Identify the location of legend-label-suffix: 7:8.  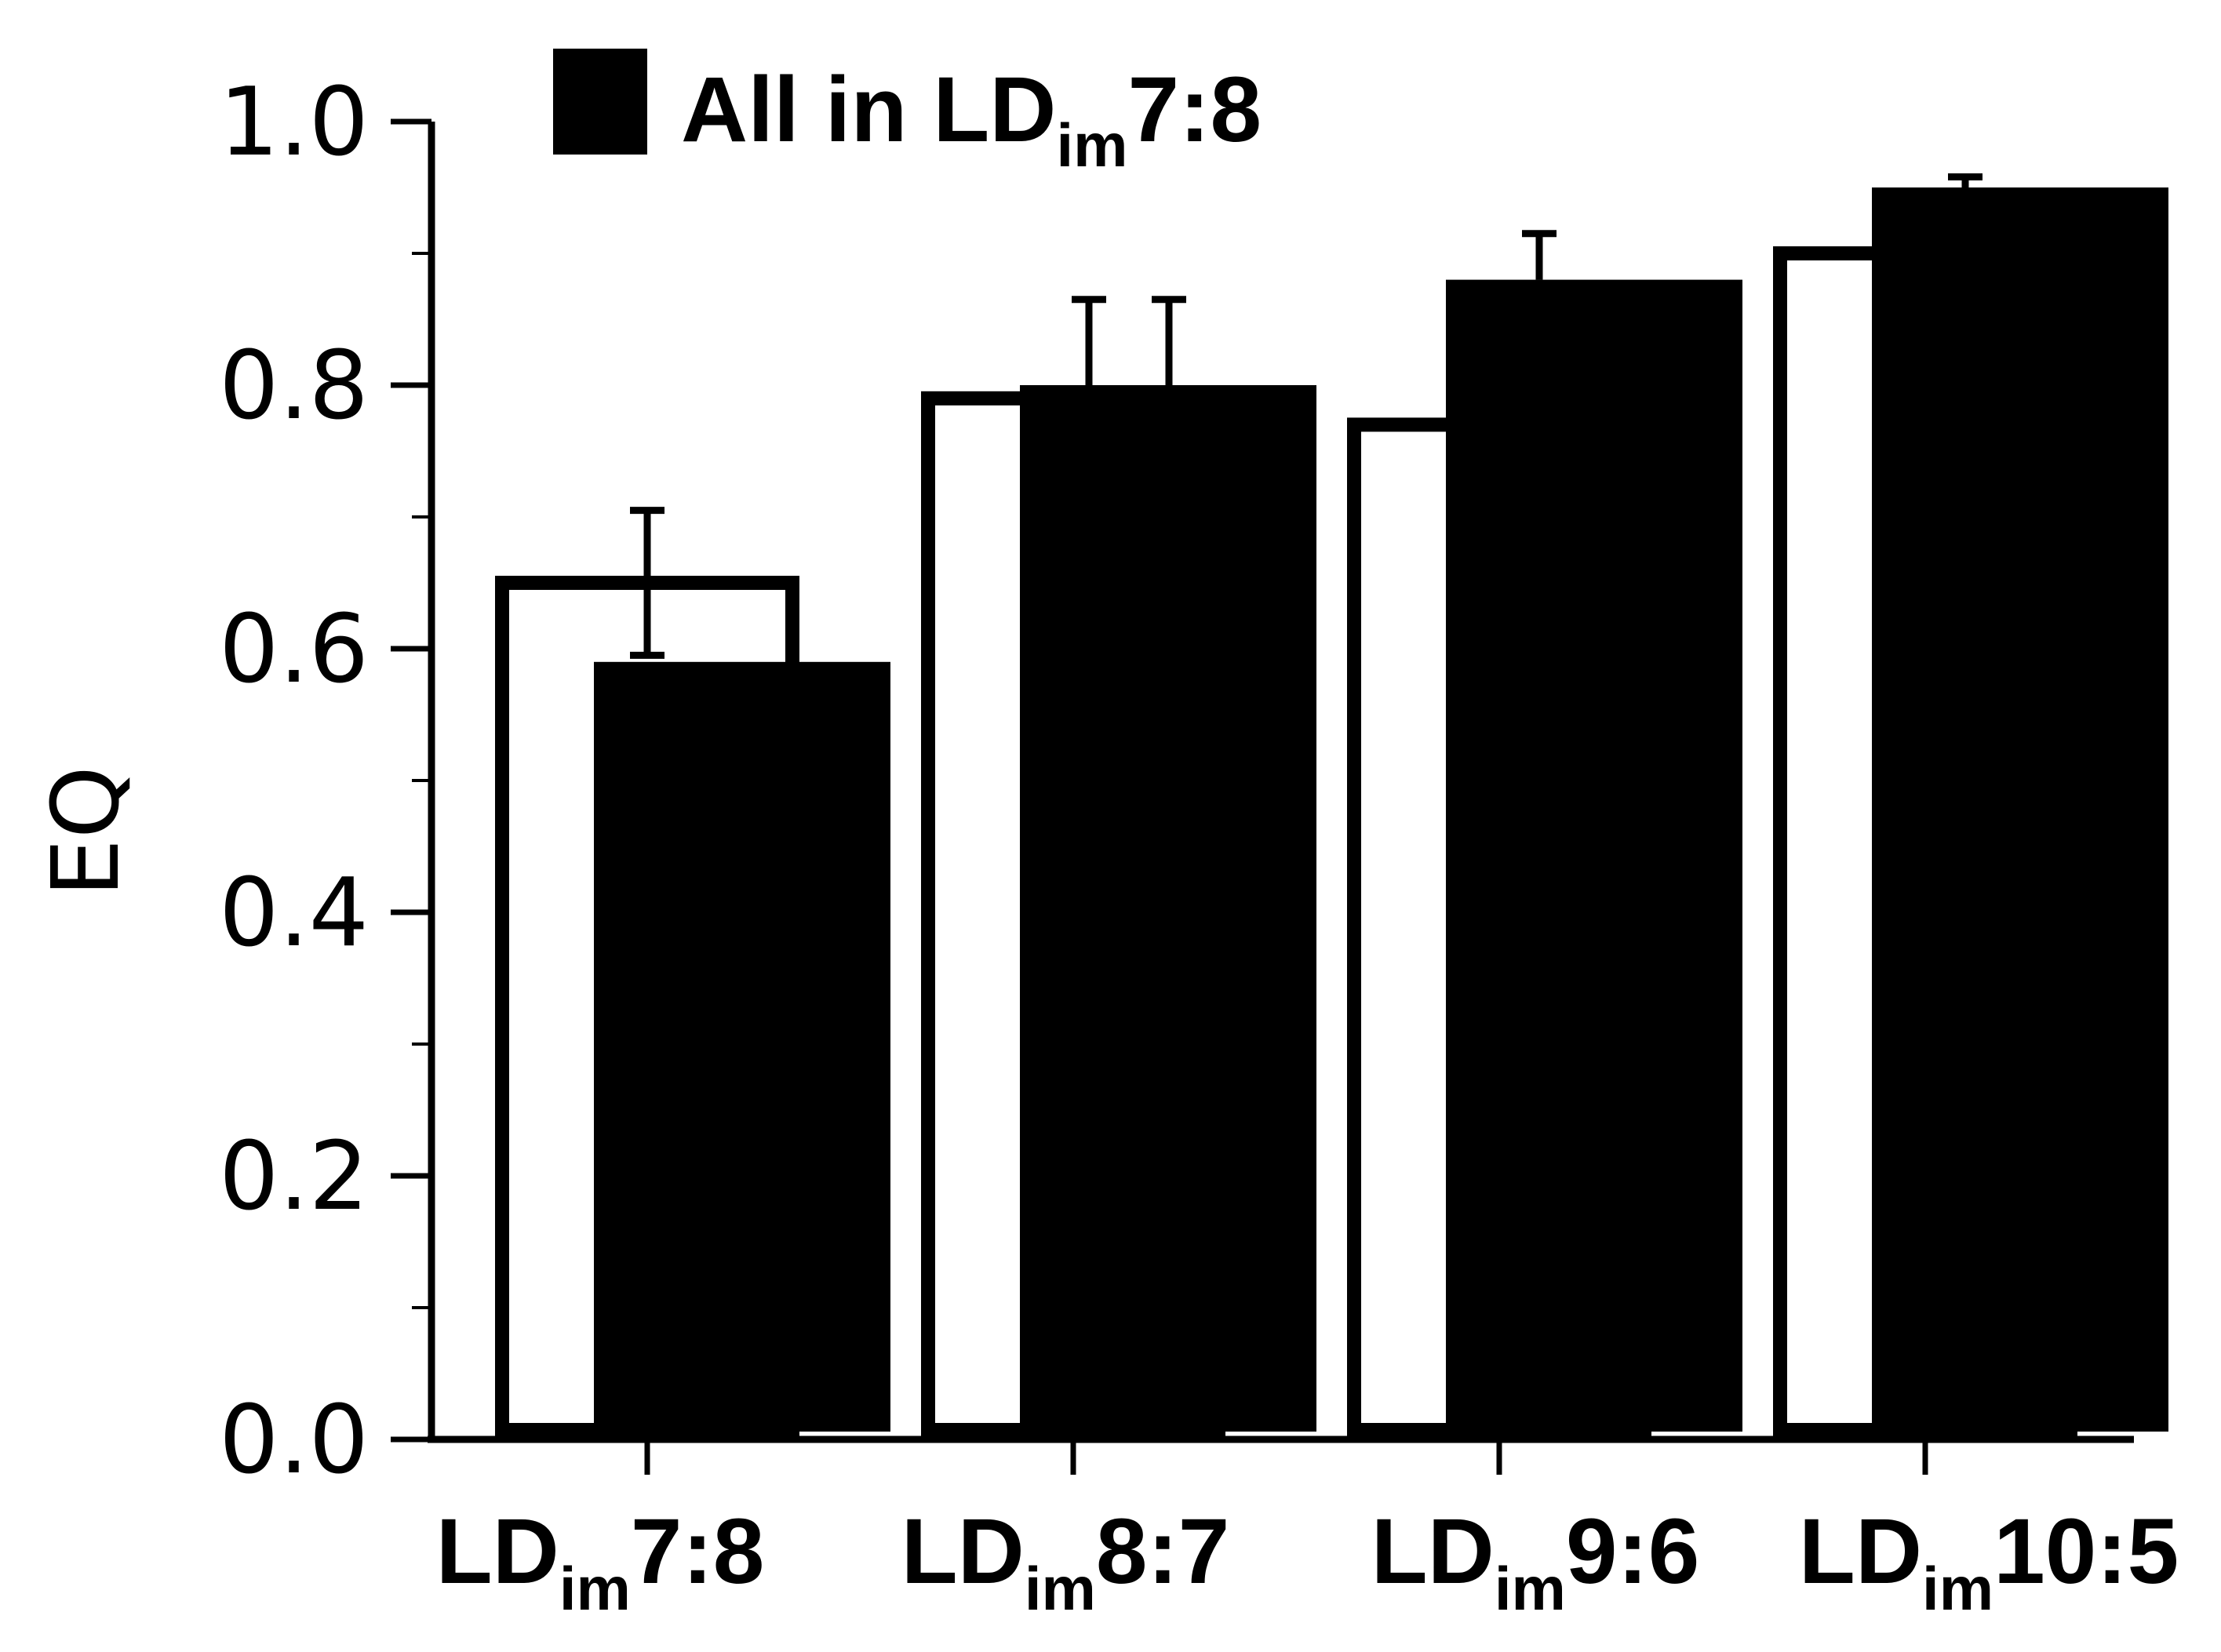
(1195, 110).